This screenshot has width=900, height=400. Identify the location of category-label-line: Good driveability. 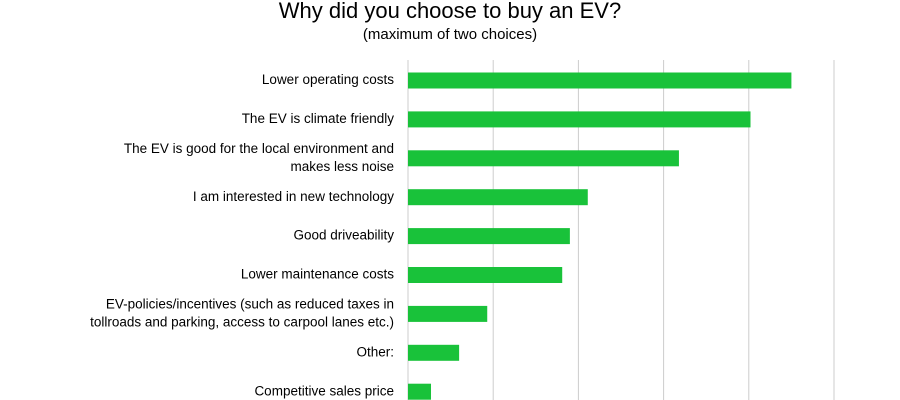
(343, 235).